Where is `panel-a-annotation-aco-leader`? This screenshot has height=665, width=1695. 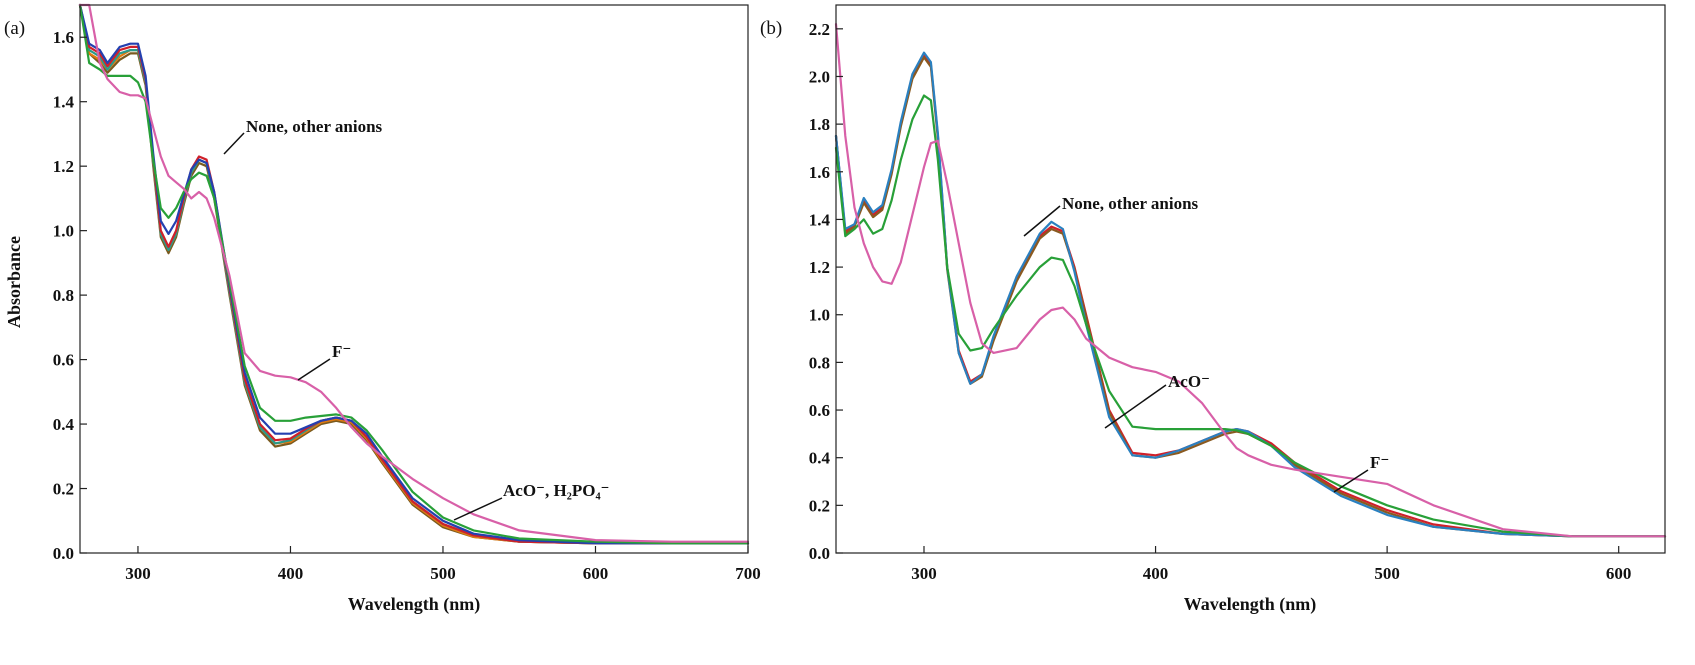 panel-a-annotation-aco-leader is located at coordinates (478, 509).